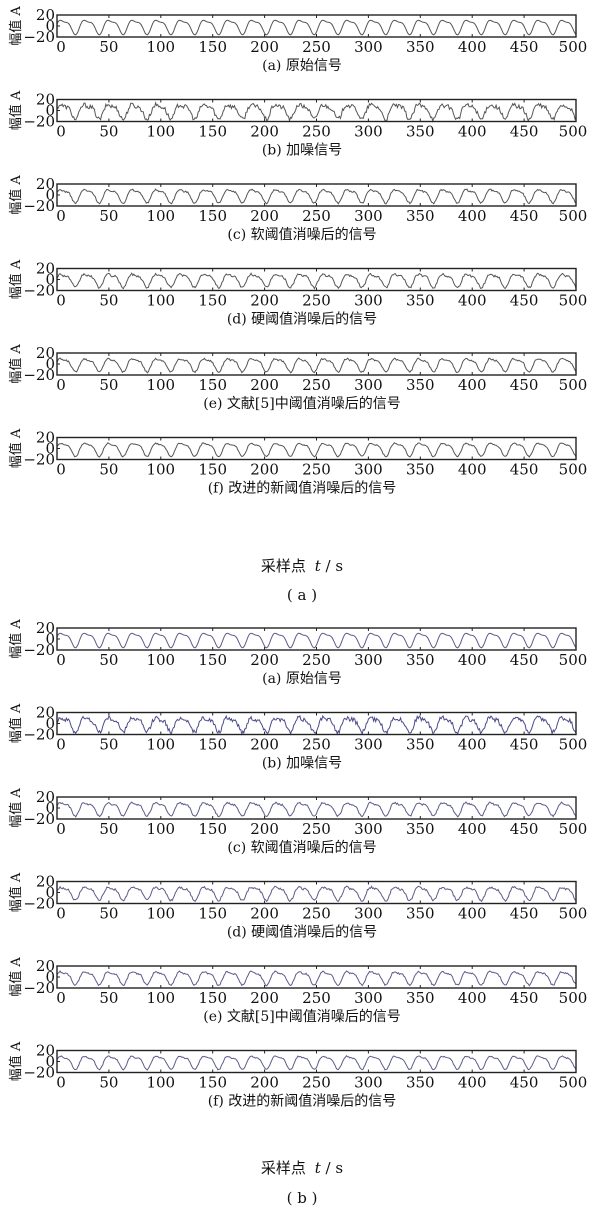 Image resolution: width=604 pixels, height=1216 pixels. Describe the element at coordinates (16, 892) in the screenshot. I see `y-axis-label-b-4: 幅值 A` at that location.